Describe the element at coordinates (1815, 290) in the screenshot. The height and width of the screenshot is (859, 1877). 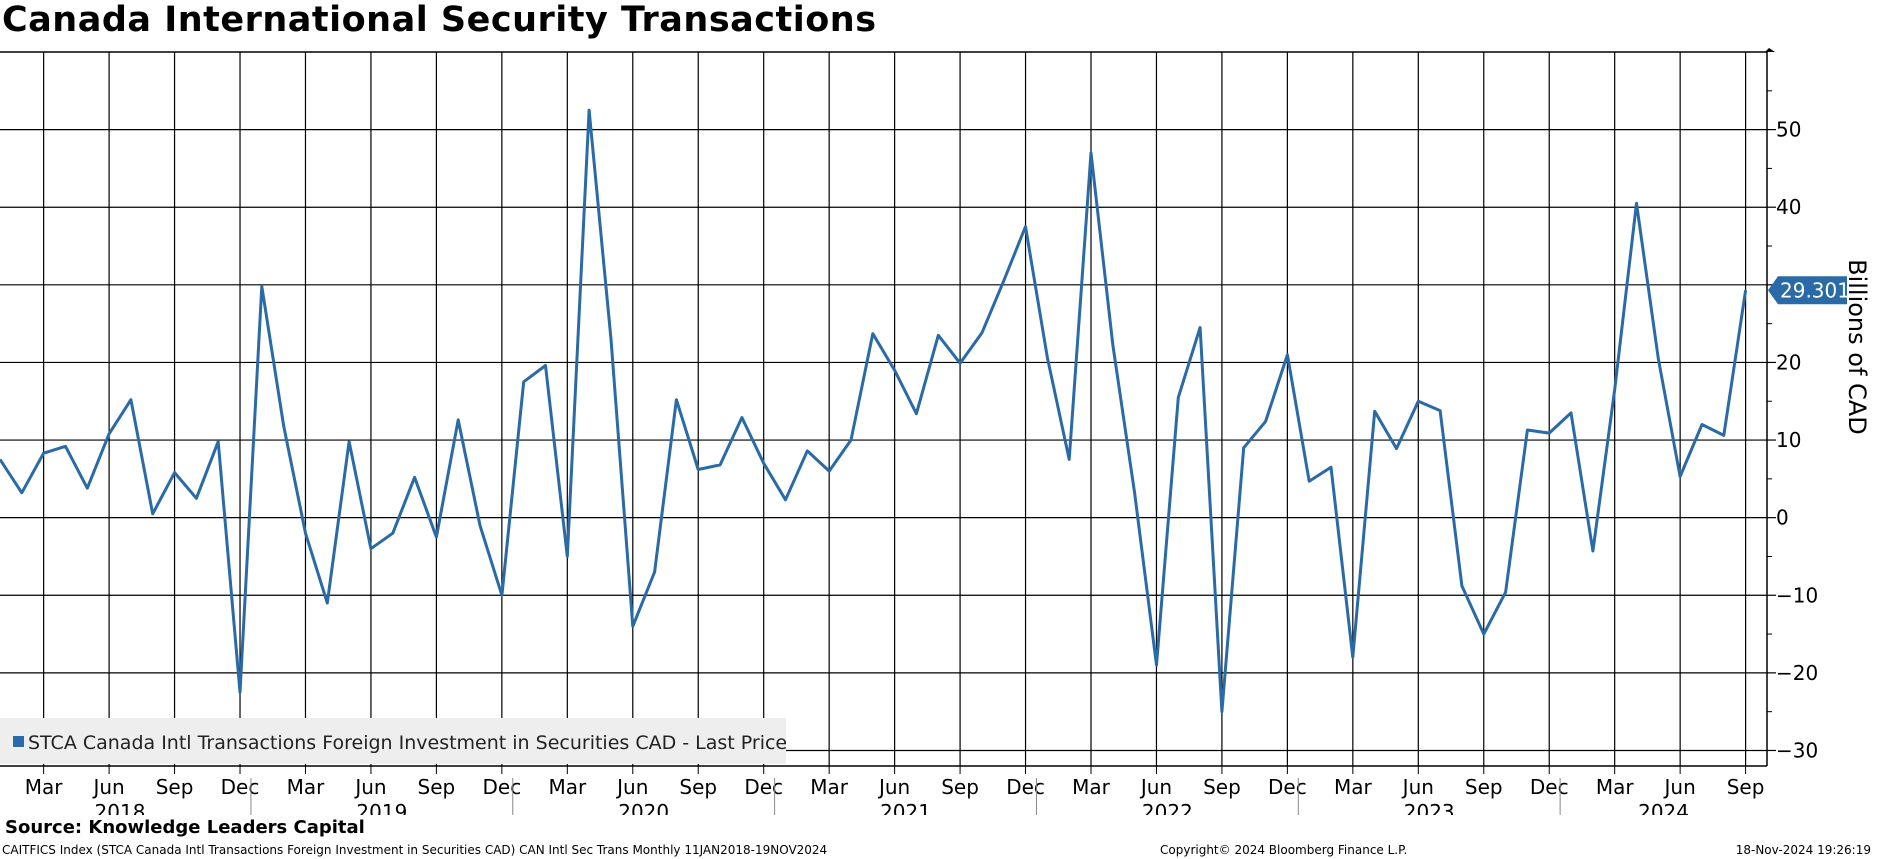
I see `last-value-label: 29.301` at that location.